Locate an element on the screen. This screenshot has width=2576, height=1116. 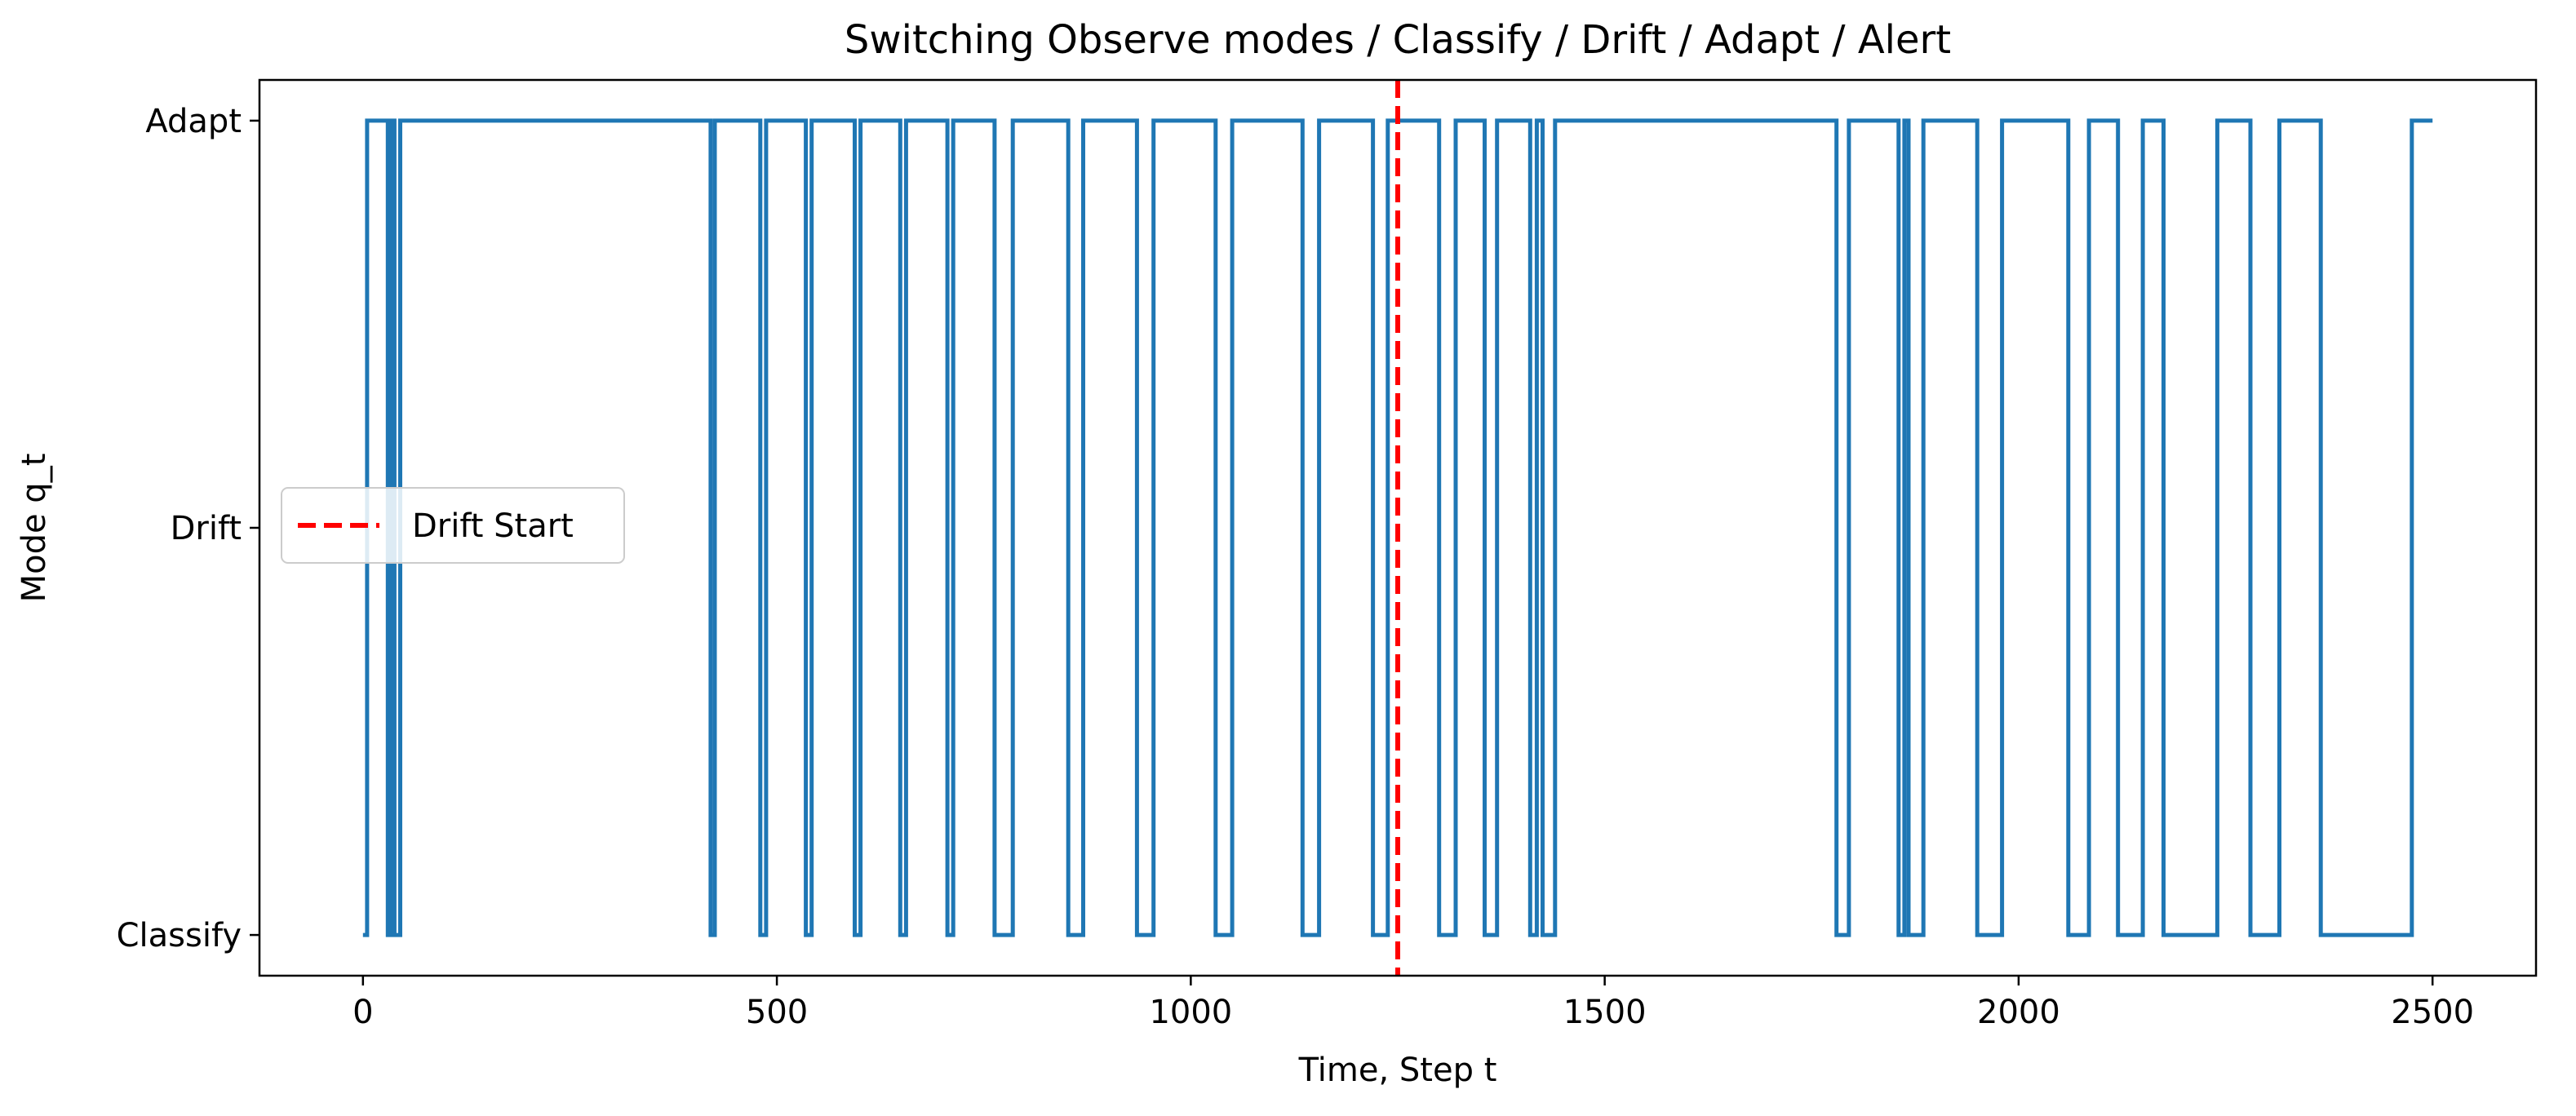
x-tick-label: 2000 is located at coordinates (2018, 1013).